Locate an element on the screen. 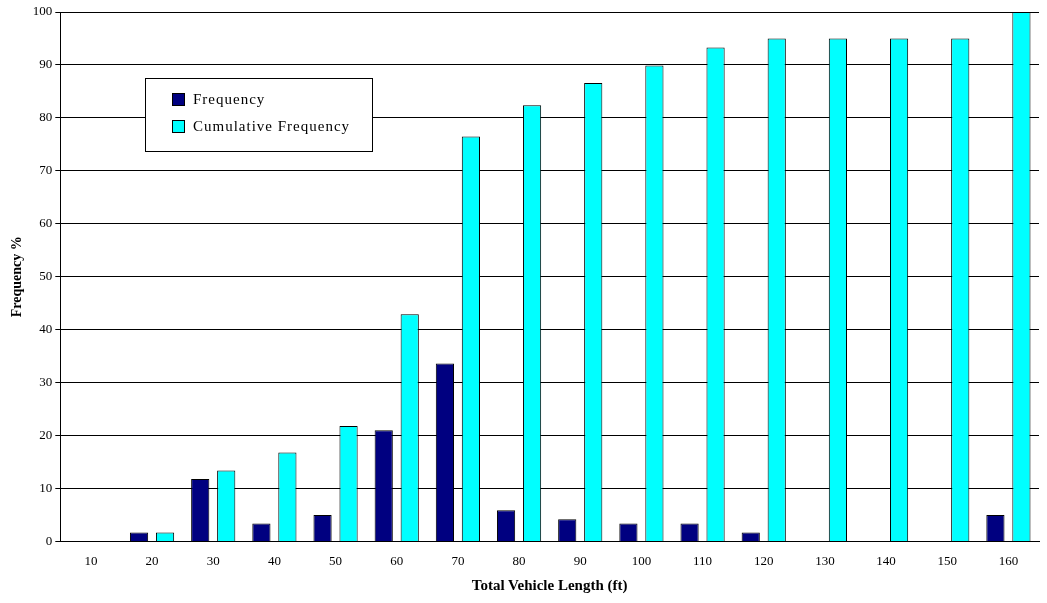  y-axis-title: Frequency % is located at coordinates (17, 277).